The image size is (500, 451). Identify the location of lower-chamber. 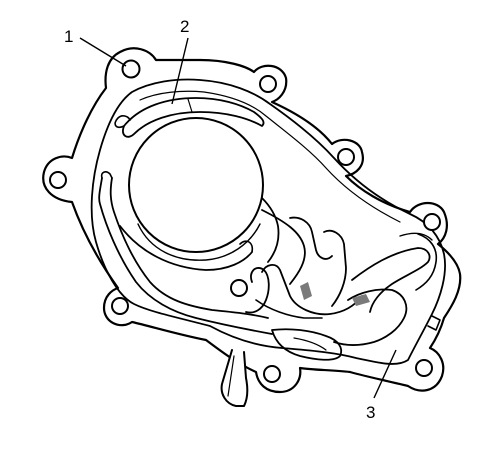
(307, 344).